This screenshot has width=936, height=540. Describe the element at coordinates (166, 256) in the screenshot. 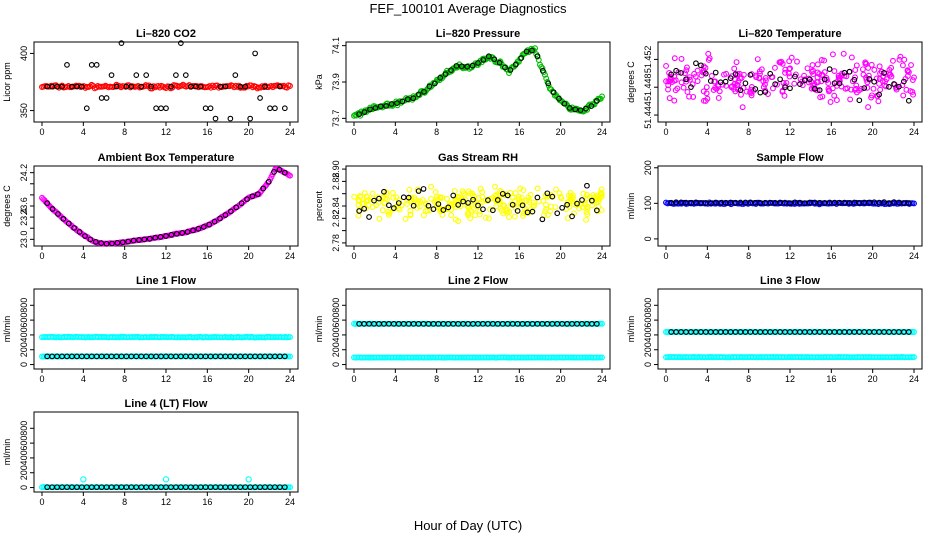

I see `x-tick-label: 12` at that location.